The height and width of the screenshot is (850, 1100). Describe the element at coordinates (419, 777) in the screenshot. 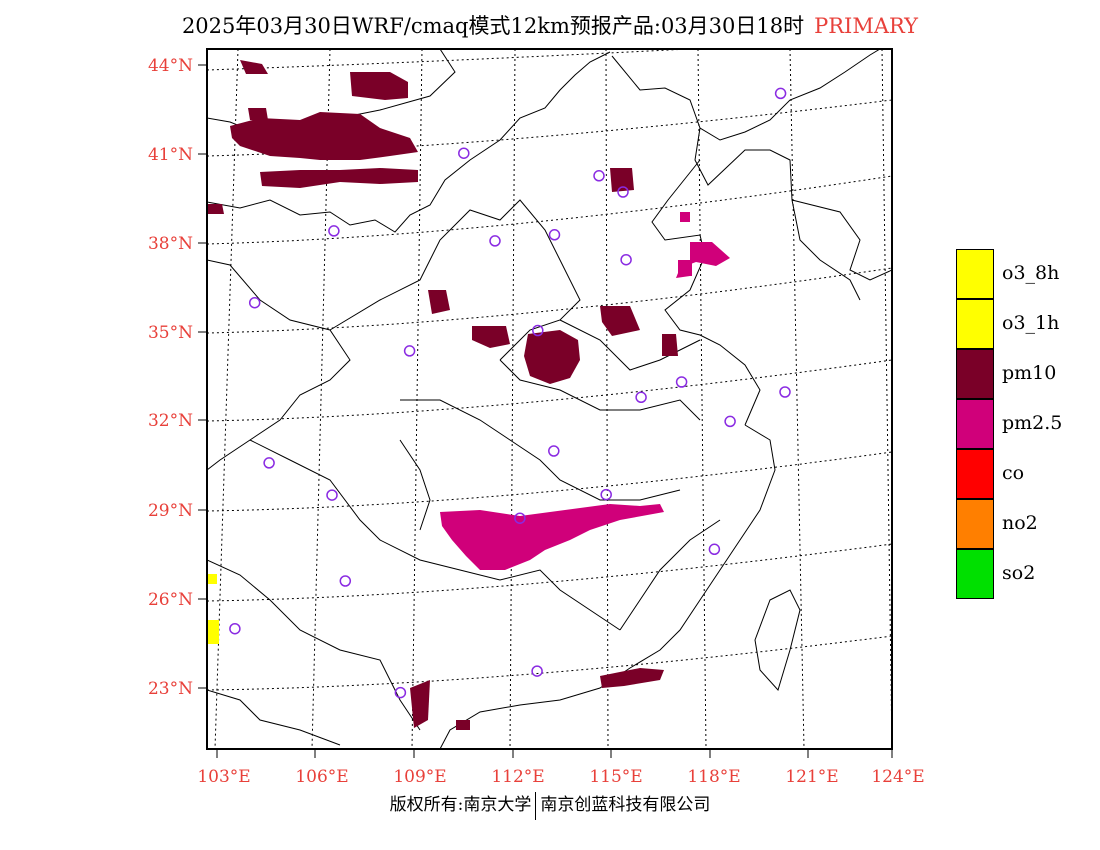

I see `lon-label-109: 109°E` at that location.